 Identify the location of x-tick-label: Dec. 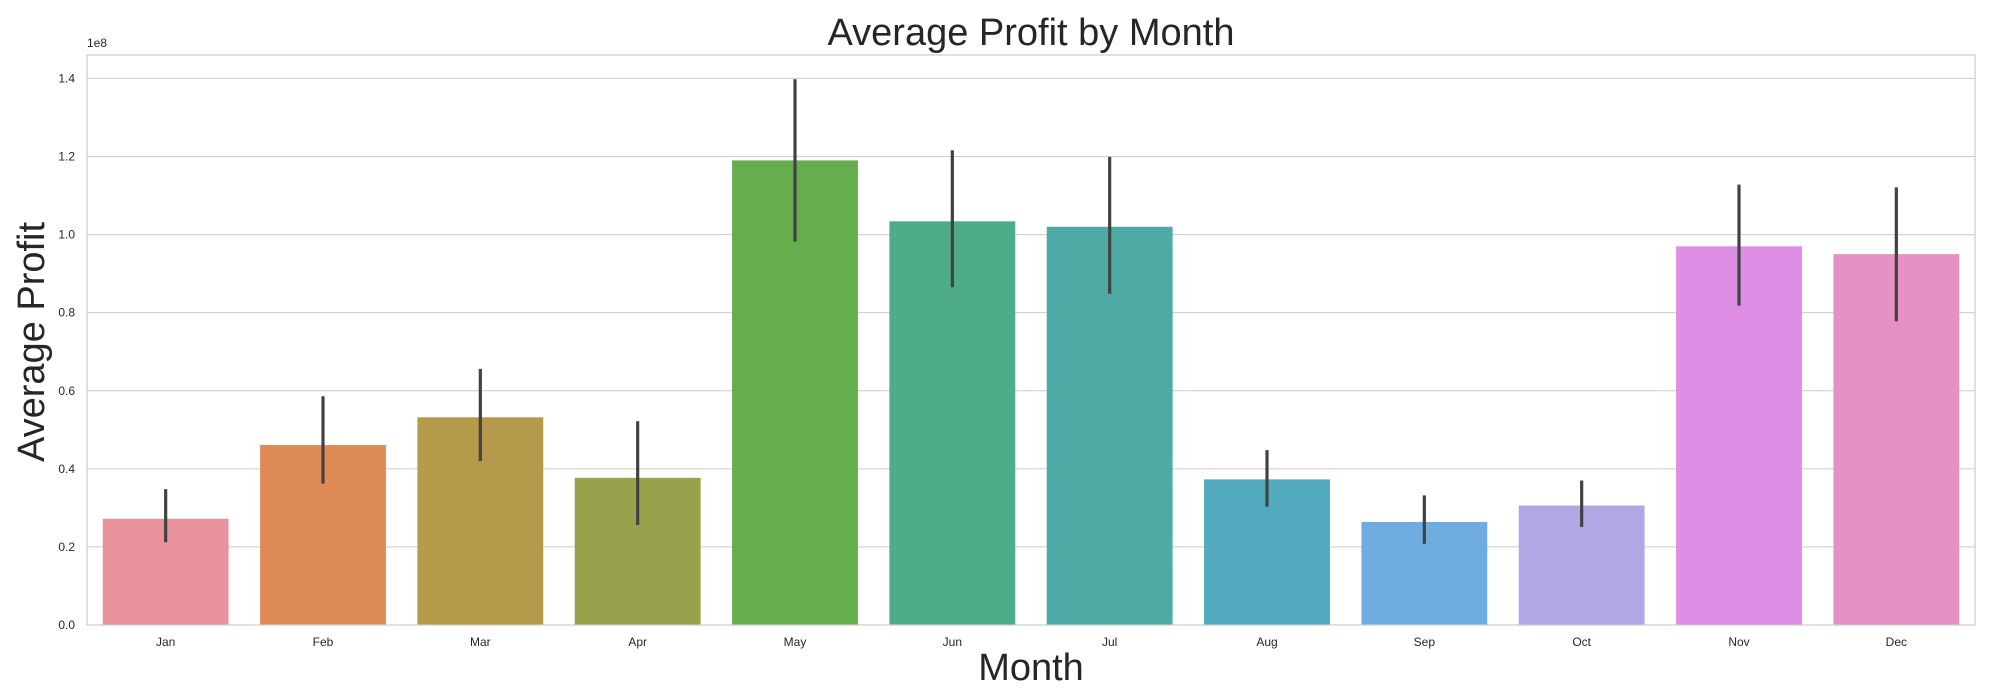
(1896, 642).